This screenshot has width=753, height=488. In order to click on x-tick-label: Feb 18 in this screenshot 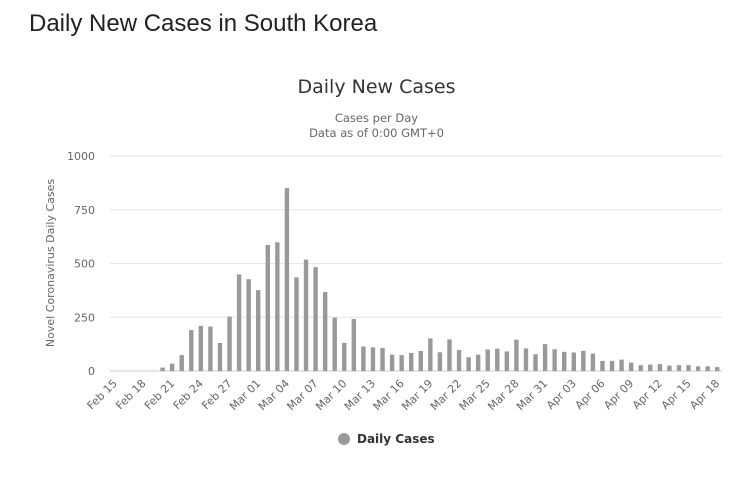, I will do `click(130, 394)`.